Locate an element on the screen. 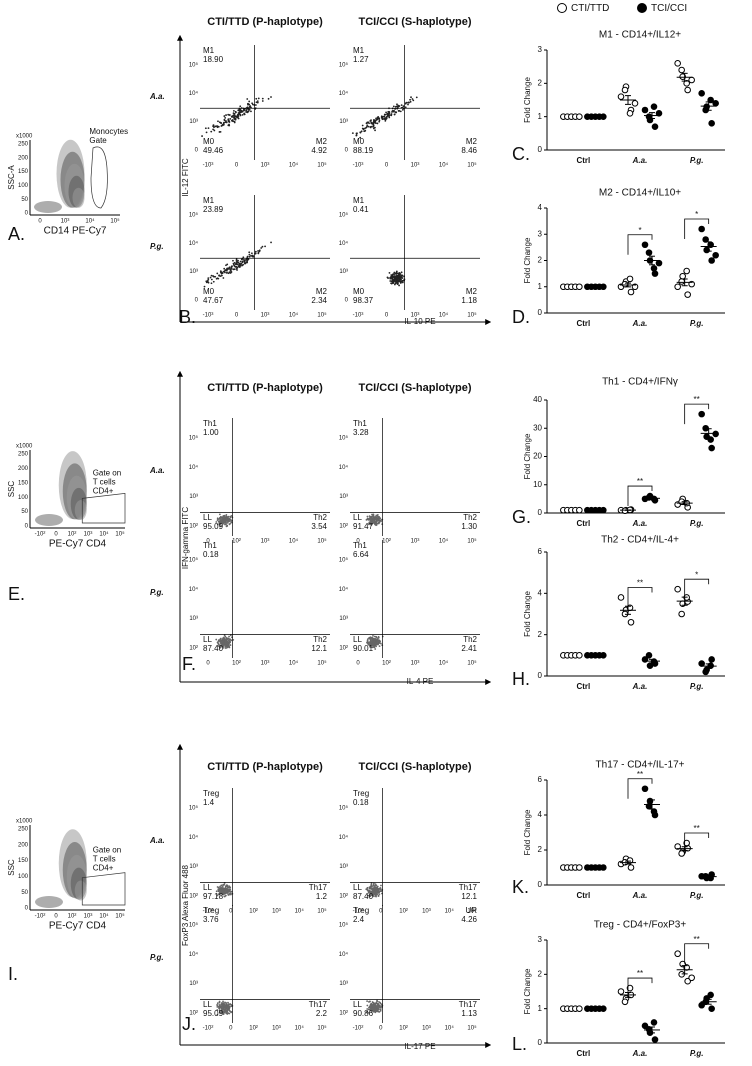 This screenshot has width=752, height=1066. panel-letter: D. is located at coordinates (521, 317).